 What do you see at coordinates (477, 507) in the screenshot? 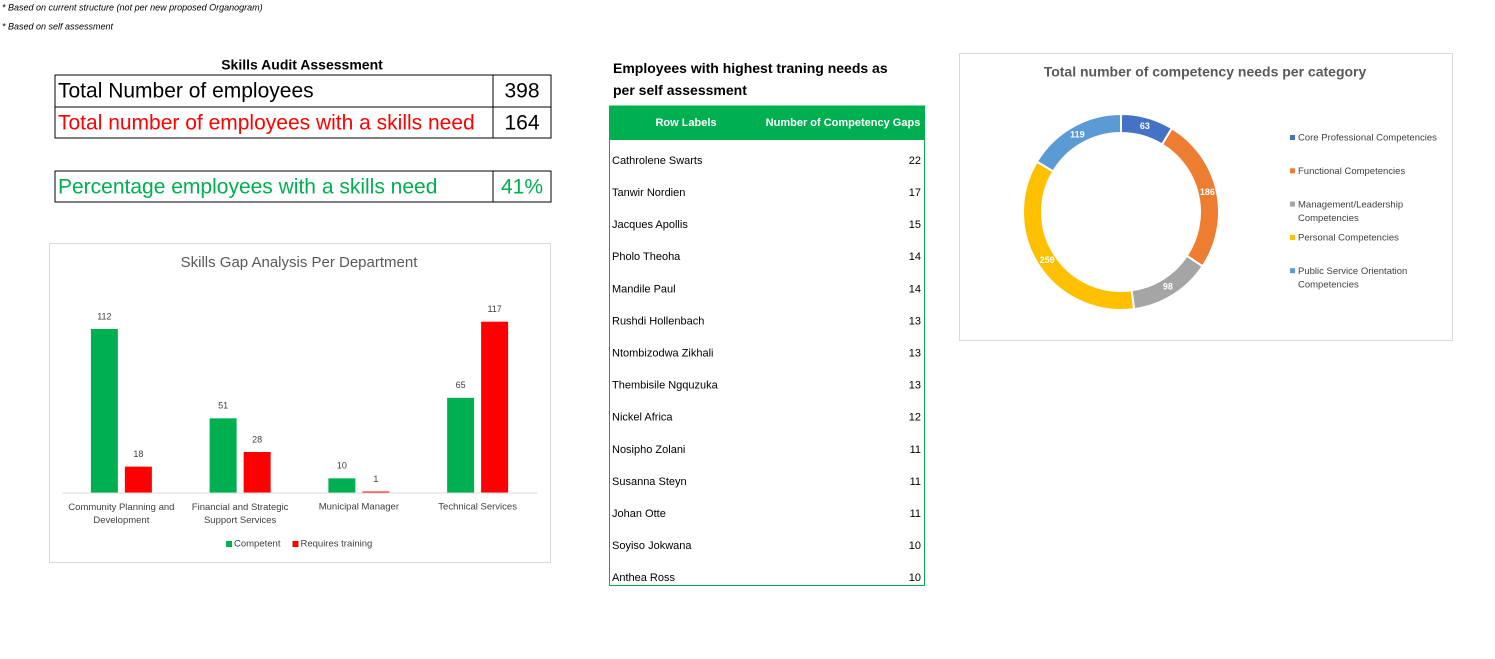
I see `x-tick-label: Technical Services` at bounding box center [477, 507].